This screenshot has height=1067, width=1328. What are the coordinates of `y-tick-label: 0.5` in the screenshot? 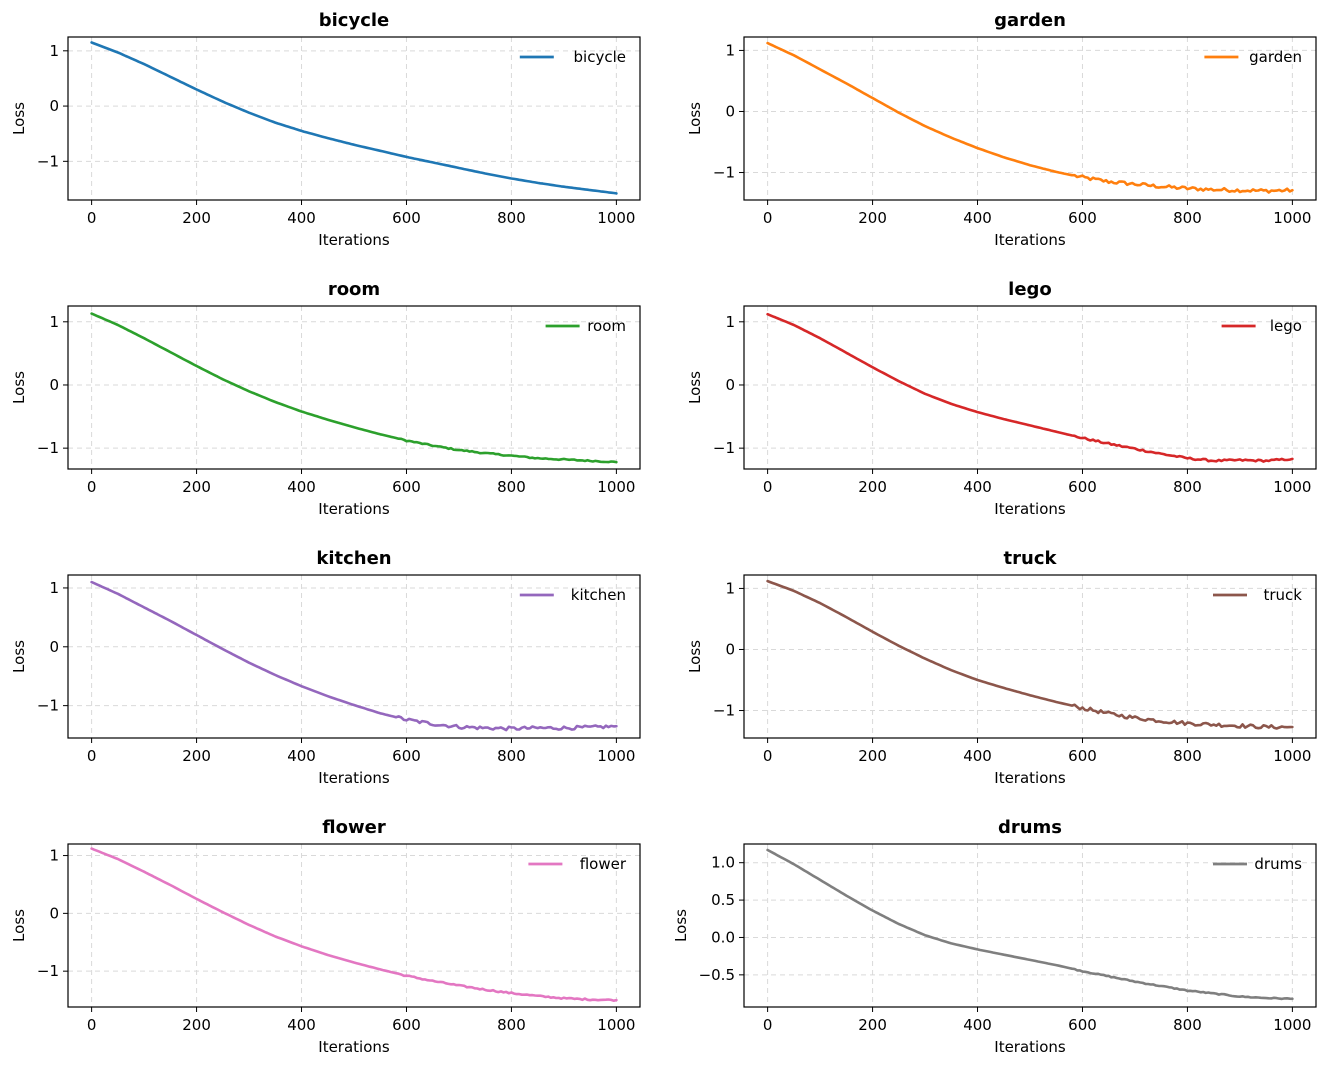 It's located at (723, 900).